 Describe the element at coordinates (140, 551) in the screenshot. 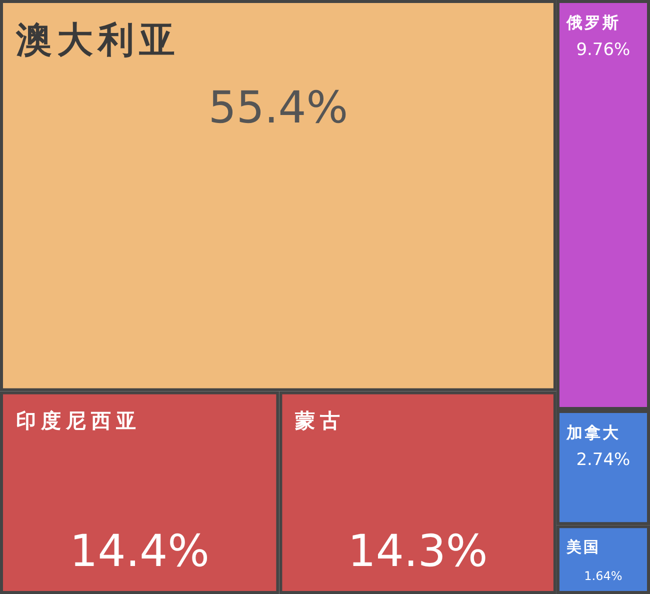

I see `data-label: 14.4%` at that location.